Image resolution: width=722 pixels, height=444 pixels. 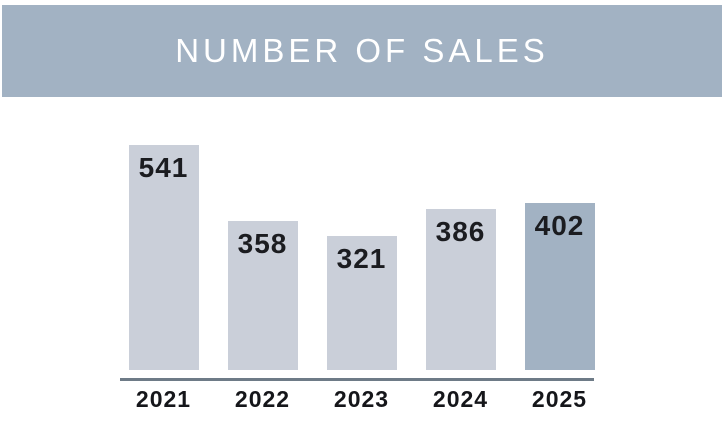 What do you see at coordinates (262, 243) in the screenshot?
I see `bar-value-label: 358` at bounding box center [262, 243].